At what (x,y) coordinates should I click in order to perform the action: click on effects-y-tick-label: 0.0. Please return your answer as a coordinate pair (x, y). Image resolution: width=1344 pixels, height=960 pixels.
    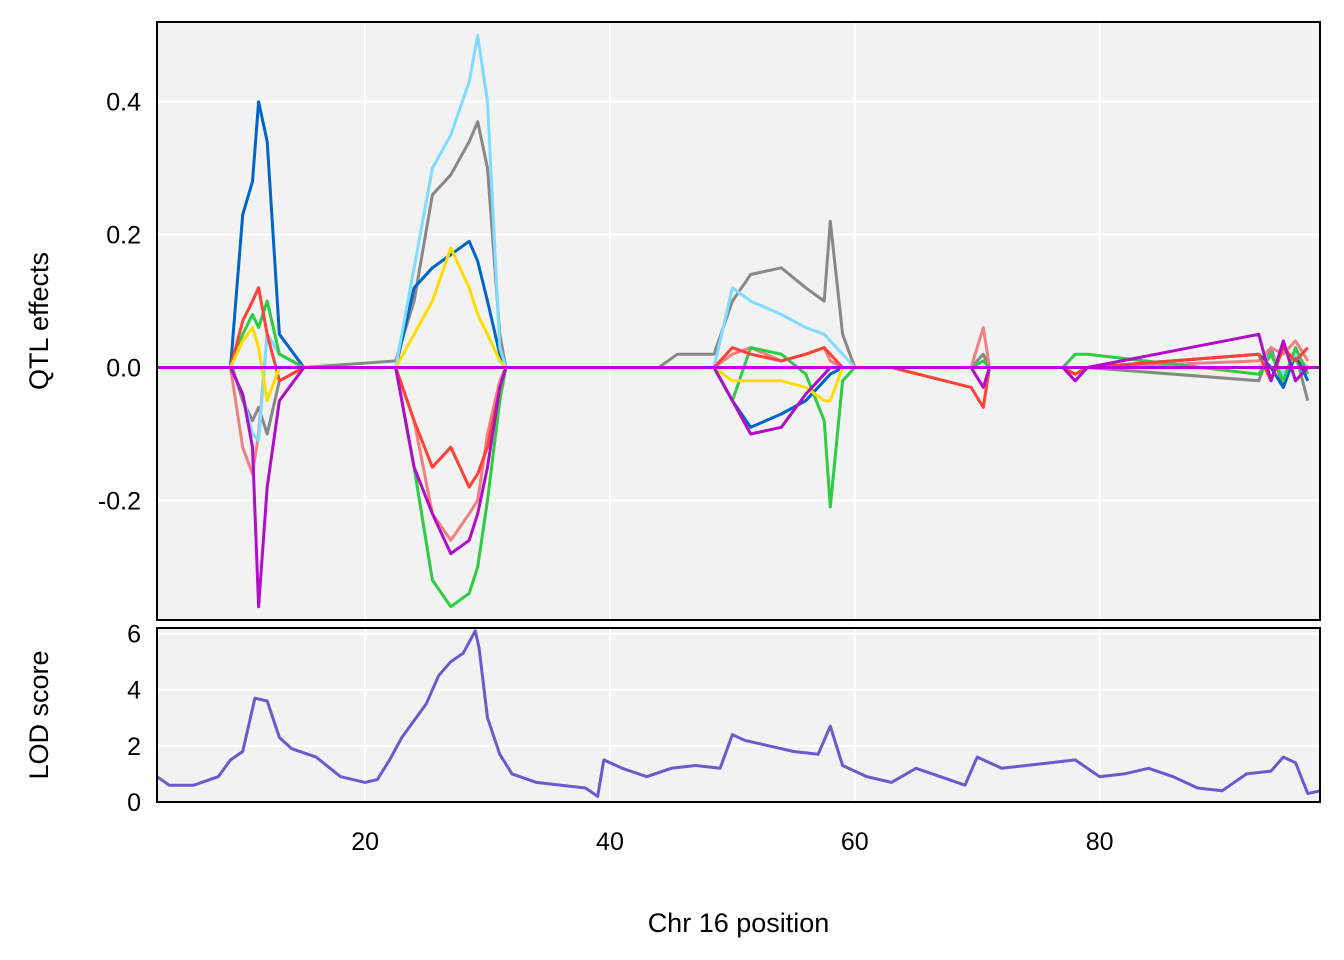
    Looking at the image, I should click on (123, 369).